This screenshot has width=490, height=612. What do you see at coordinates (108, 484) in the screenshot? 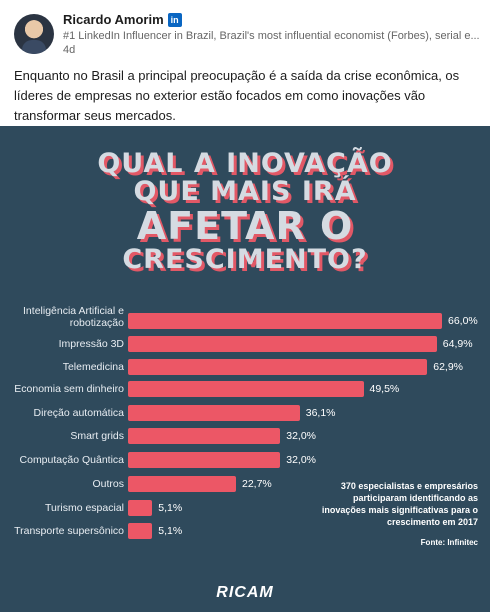
I see `bar-label: Outros` at bounding box center [108, 484].